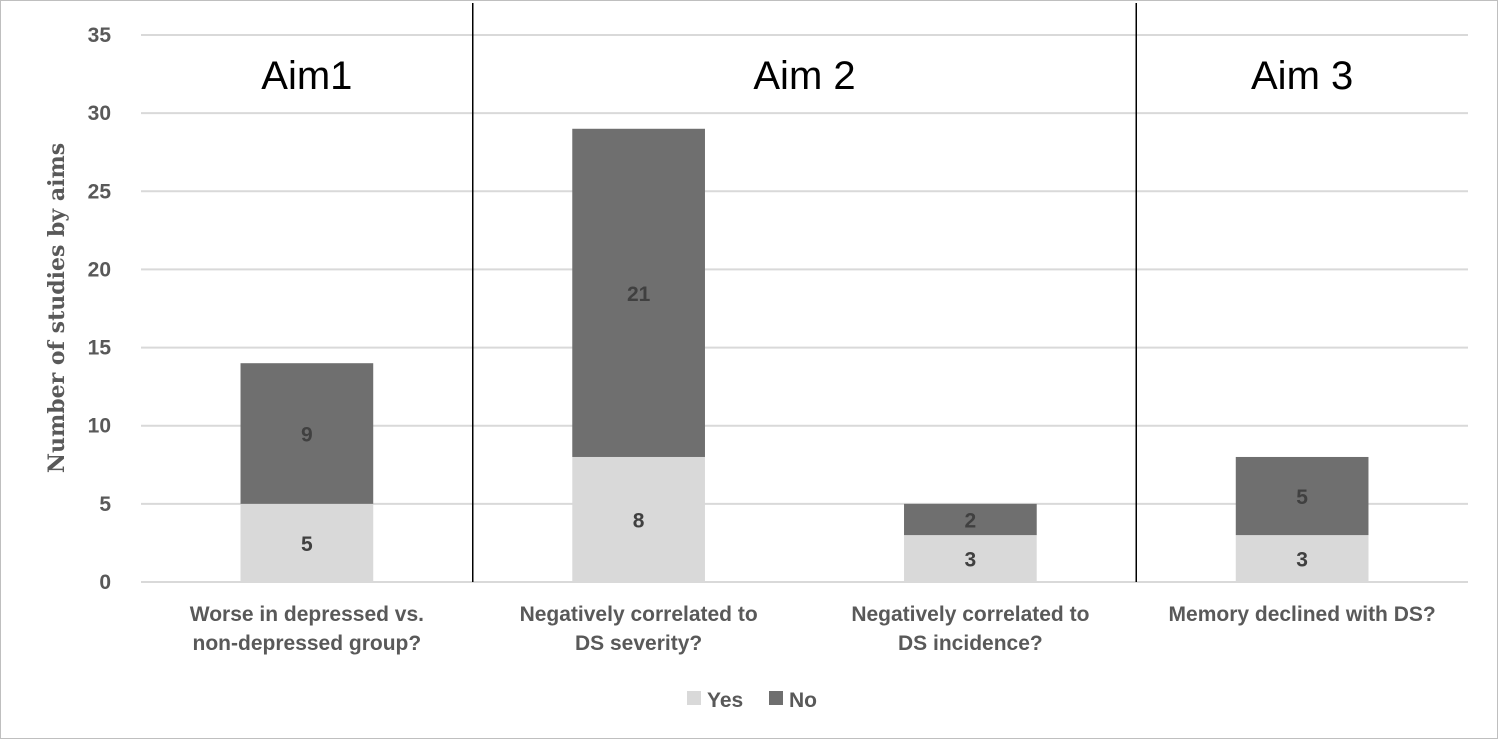 This screenshot has width=1500, height=742. What do you see at coordinates (803, 700) in the screenshot?
I see `legend-label-no: No` at bounding box center [803, 700].